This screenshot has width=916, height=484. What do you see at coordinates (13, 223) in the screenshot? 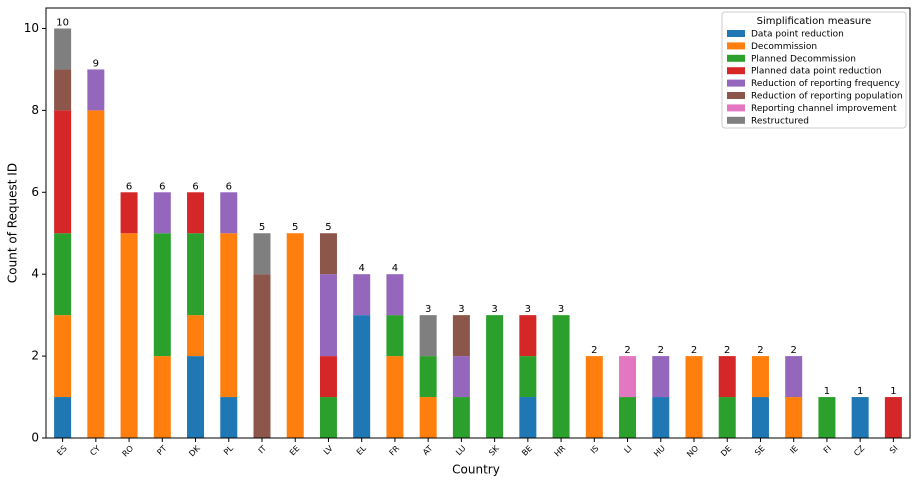
I see `y-axis-label: Count of Request ID` at bounding box center [13, 223].